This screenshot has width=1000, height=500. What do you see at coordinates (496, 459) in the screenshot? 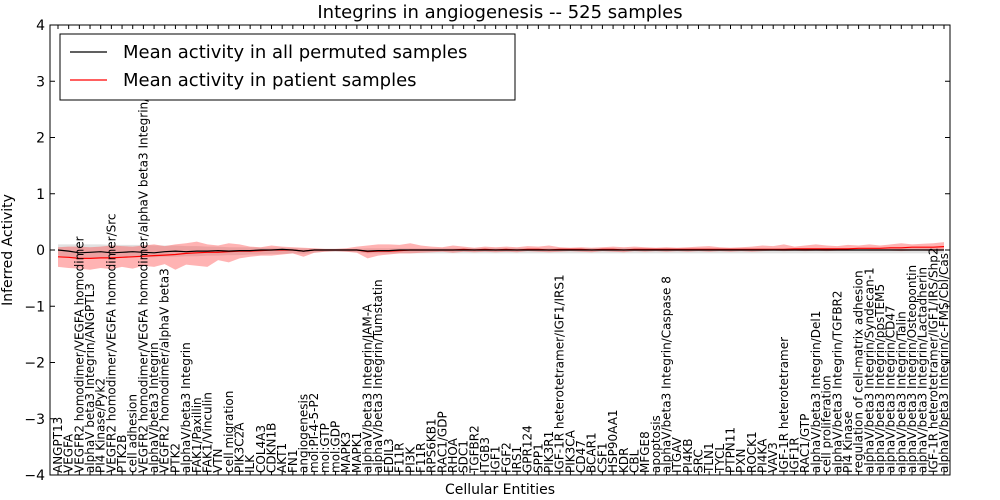
I see `category-label: IGF1` at bounding box center [496, 459].